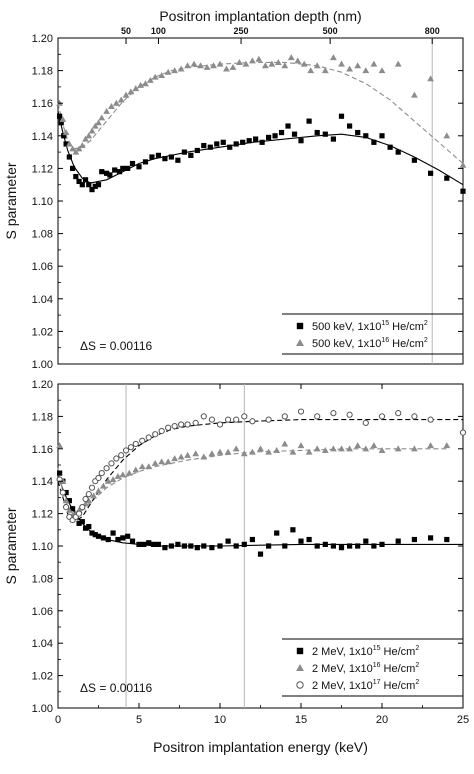  Describe the element at coordinates (300, 342) in the screenshot. I see `top-legend-marker` at that location.